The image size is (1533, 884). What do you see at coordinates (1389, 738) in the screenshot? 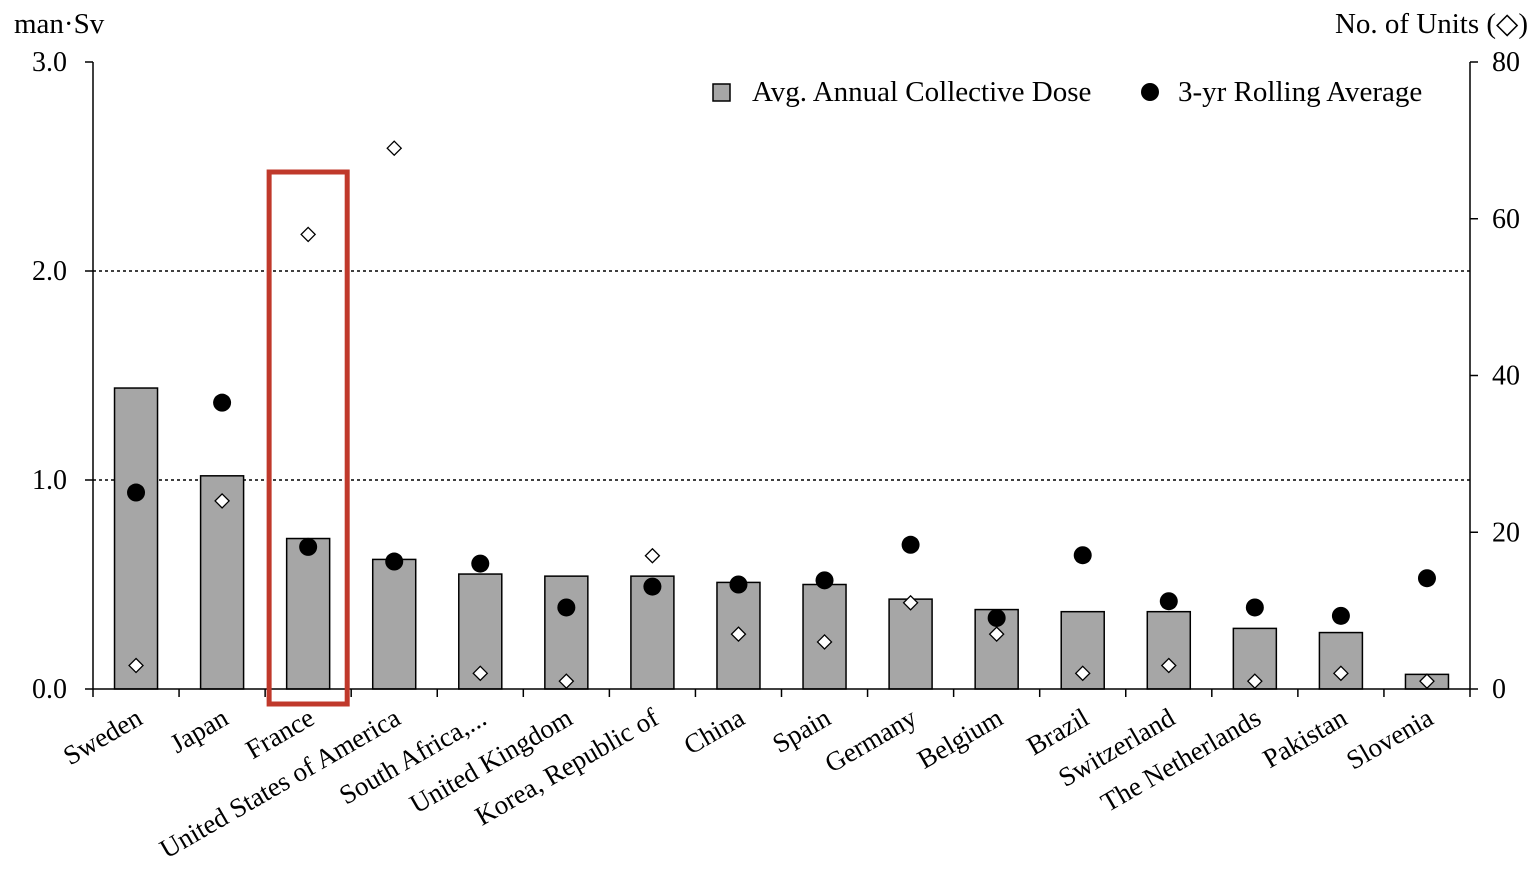
I see `category-label: Slovenia` at bounding box center [1389, 738].